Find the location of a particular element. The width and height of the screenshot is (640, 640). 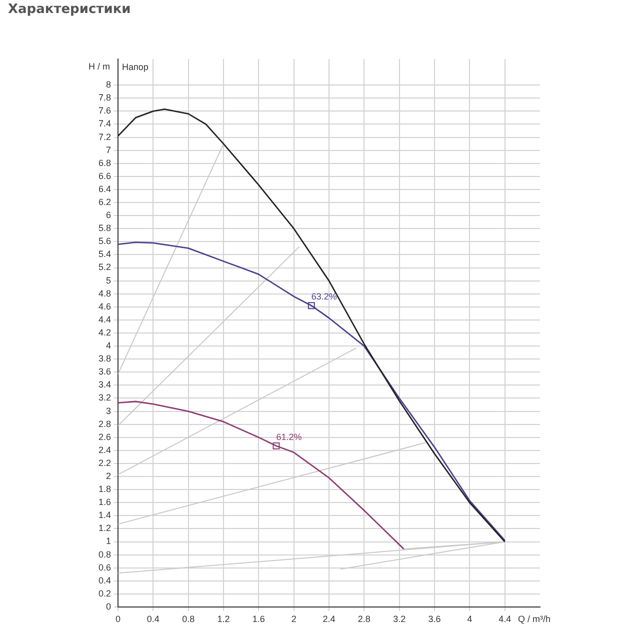

x-tick-label: 2.8 is located at coordinates (364, 619).